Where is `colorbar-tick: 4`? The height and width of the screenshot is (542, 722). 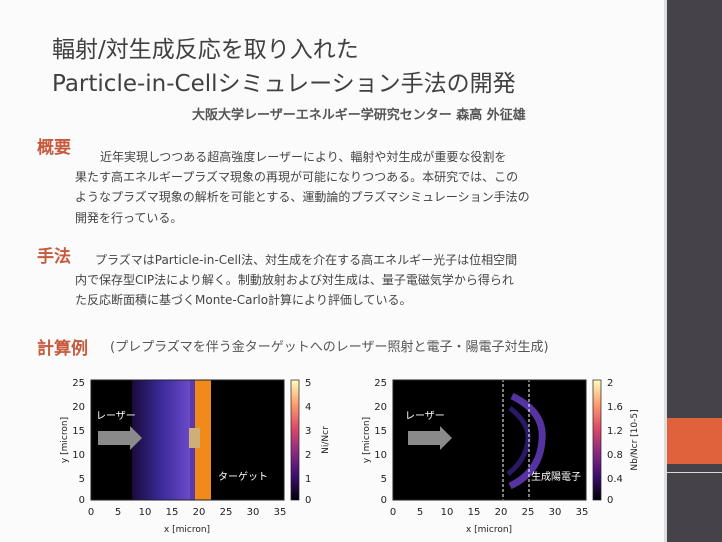 colorbar-tick: 4 is located at coordinates (308, 407).